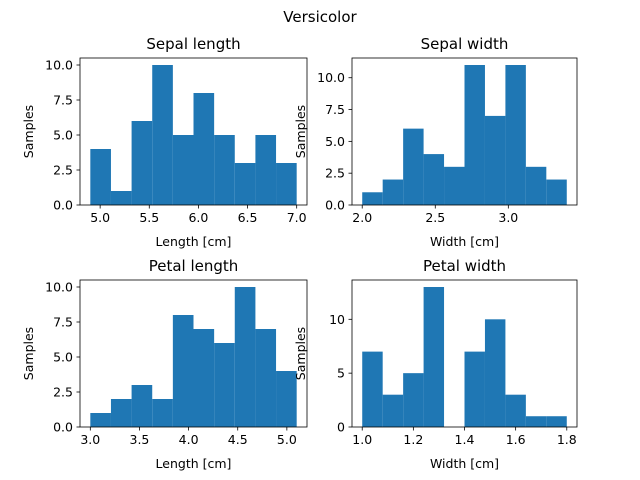 The height and width of the screenshot is (480, 640). What do you see at coordinates (465, 439) in the screenshot?
I see `x-tick-label: 1.4` at bounding box center [465, 439].